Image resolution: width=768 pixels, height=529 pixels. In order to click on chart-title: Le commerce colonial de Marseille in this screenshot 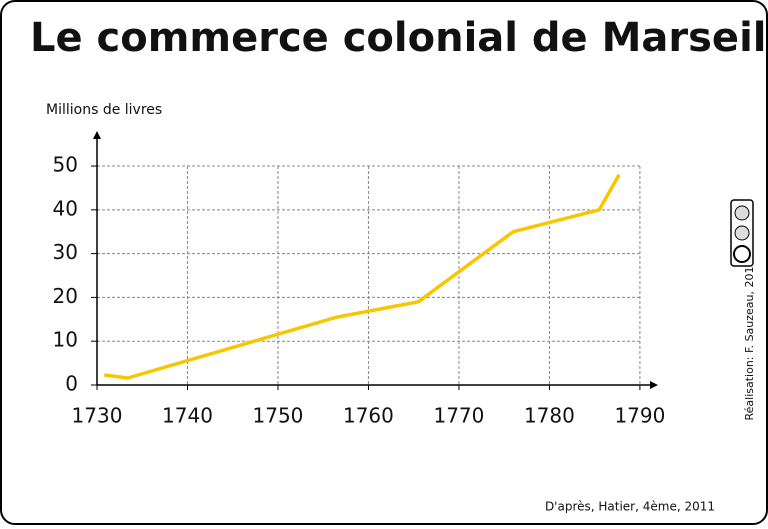, I will do `click(399, 38)`.